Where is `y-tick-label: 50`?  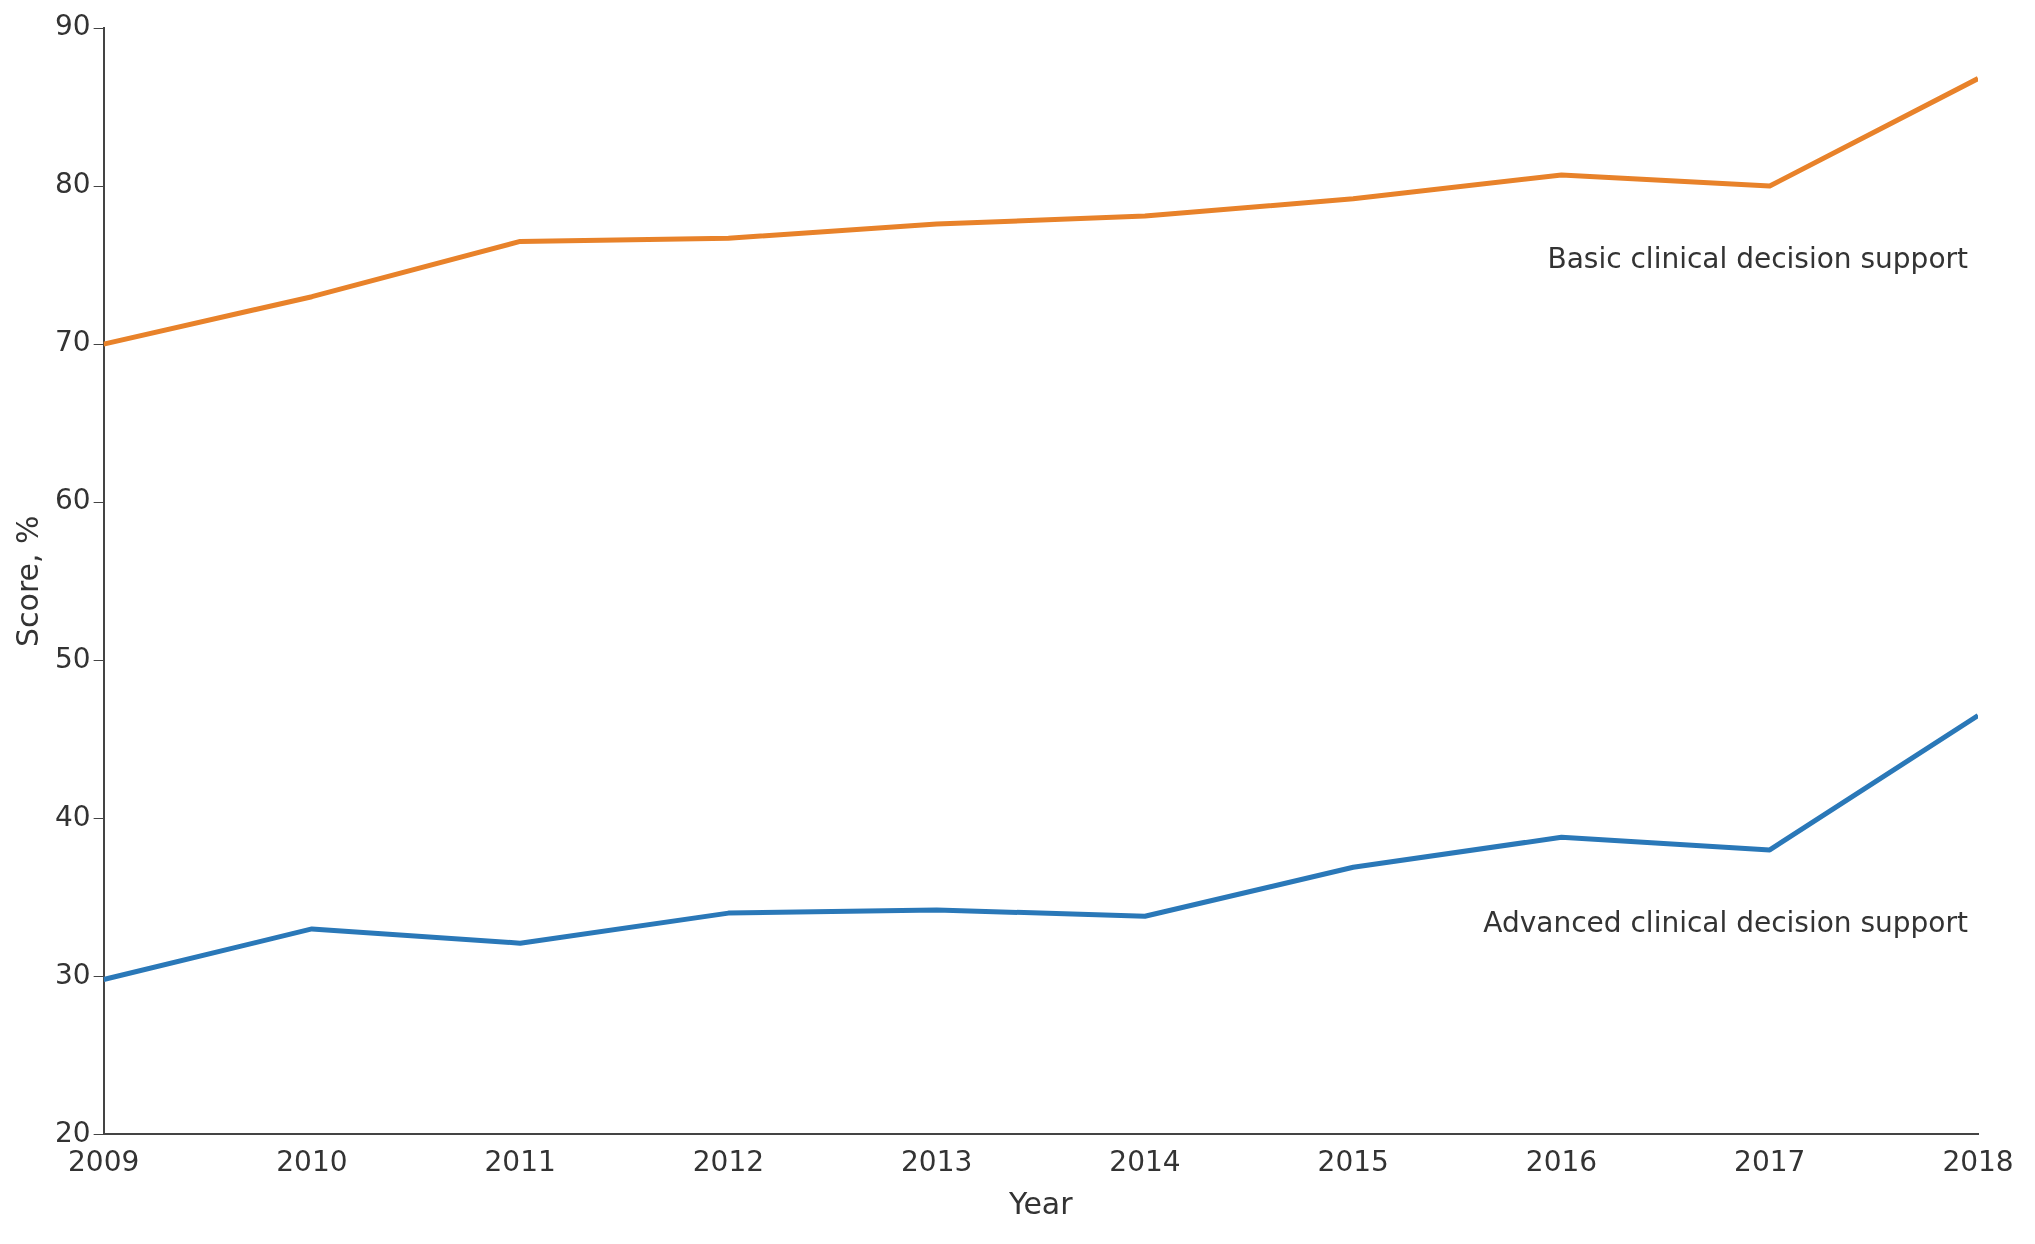
y-tick-label: 50 is located at coordinates (72, 658).